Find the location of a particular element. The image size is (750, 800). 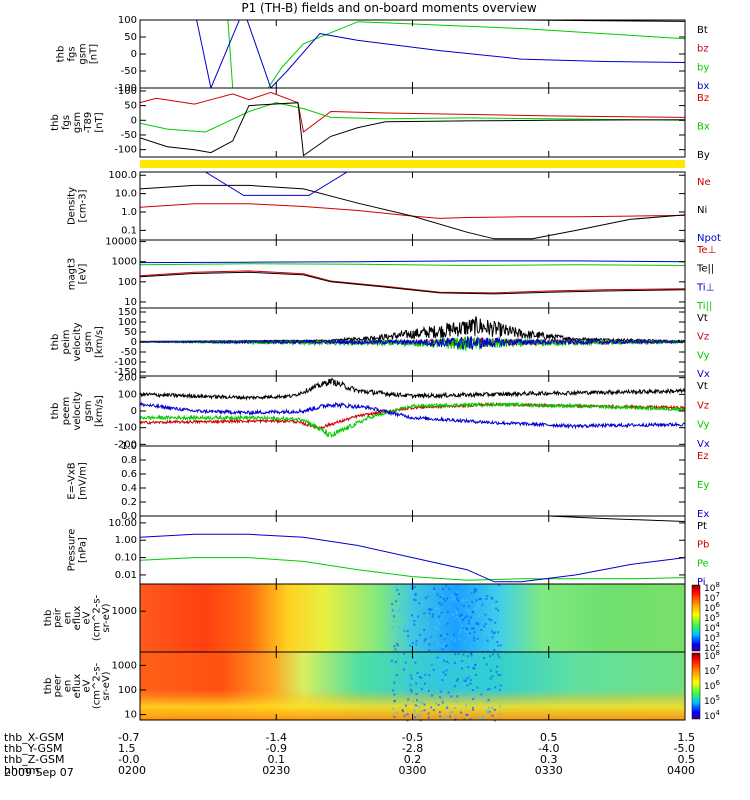

legend-entry: Te|| is located at coordinates (705, 269).